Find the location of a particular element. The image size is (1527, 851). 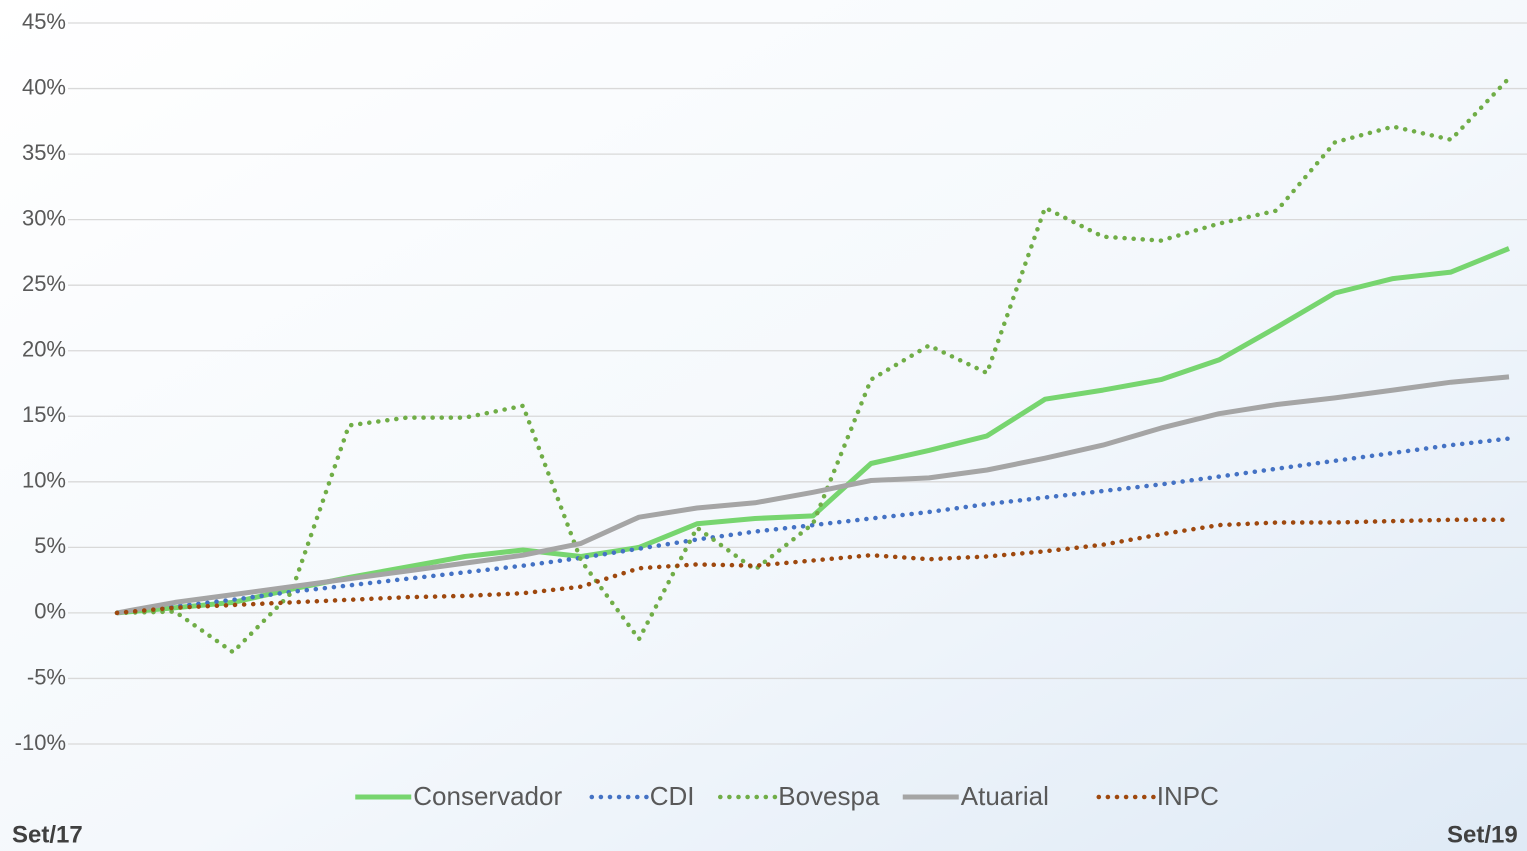

y-tick-label: 25% is located at coordinates (44, 283).